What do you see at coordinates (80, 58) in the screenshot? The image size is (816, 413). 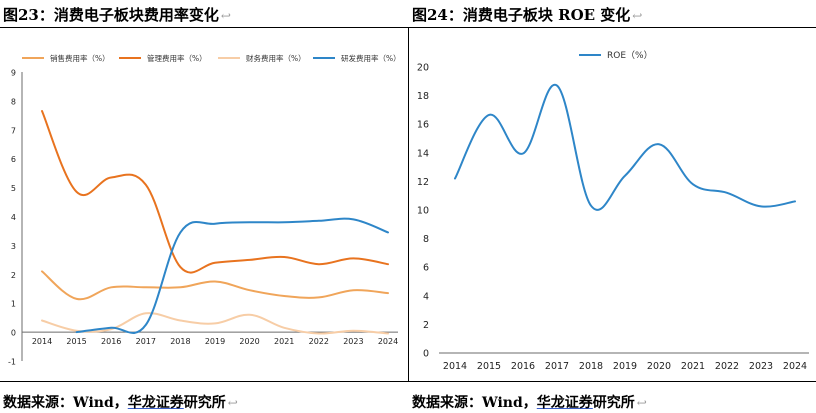 I see `legend-label: 销售费用率（%）` at bounding box center [80, 58].